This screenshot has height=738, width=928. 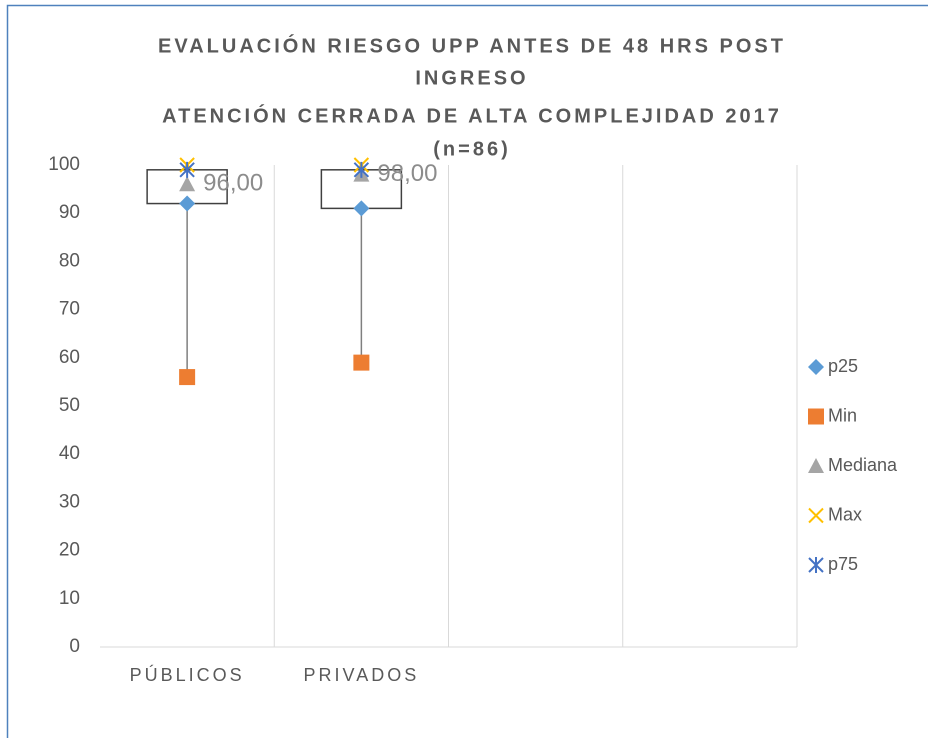 What do you see at coordinates (69, 550) in the screenshot?
I see `y-tick-label: 20` at bounding box center [69, 550].